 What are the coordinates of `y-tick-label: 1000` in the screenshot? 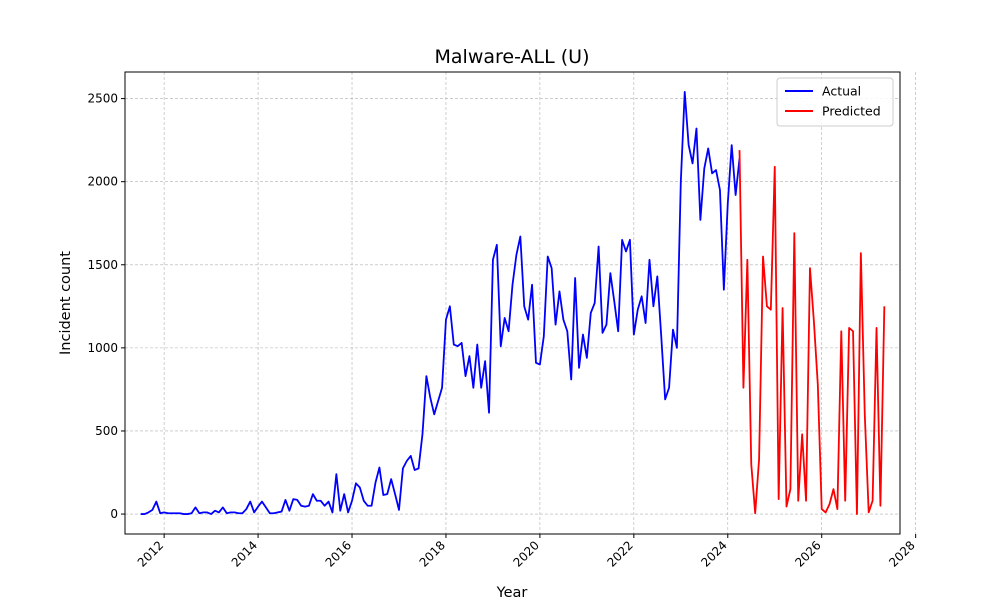 It's located at (102, 348).